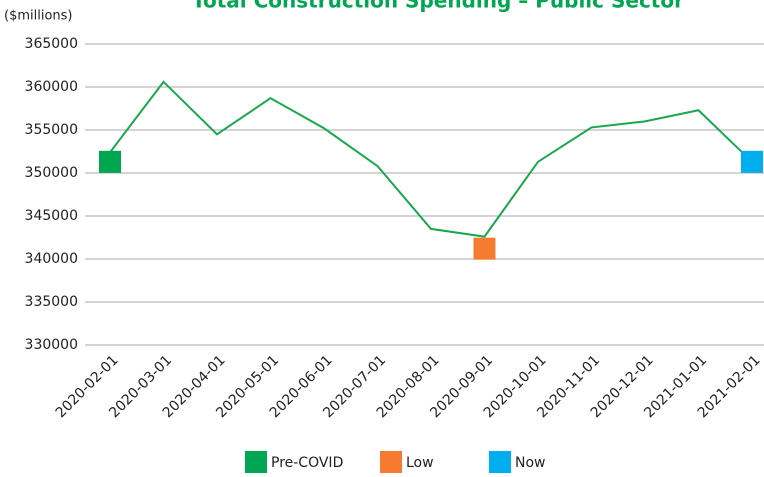 This screenshot has height=477, width=764. What do you see at coordinates (51, 44) in the screenshot?
I see `y-tick-label: 365000` at bounding box center [51, 44].